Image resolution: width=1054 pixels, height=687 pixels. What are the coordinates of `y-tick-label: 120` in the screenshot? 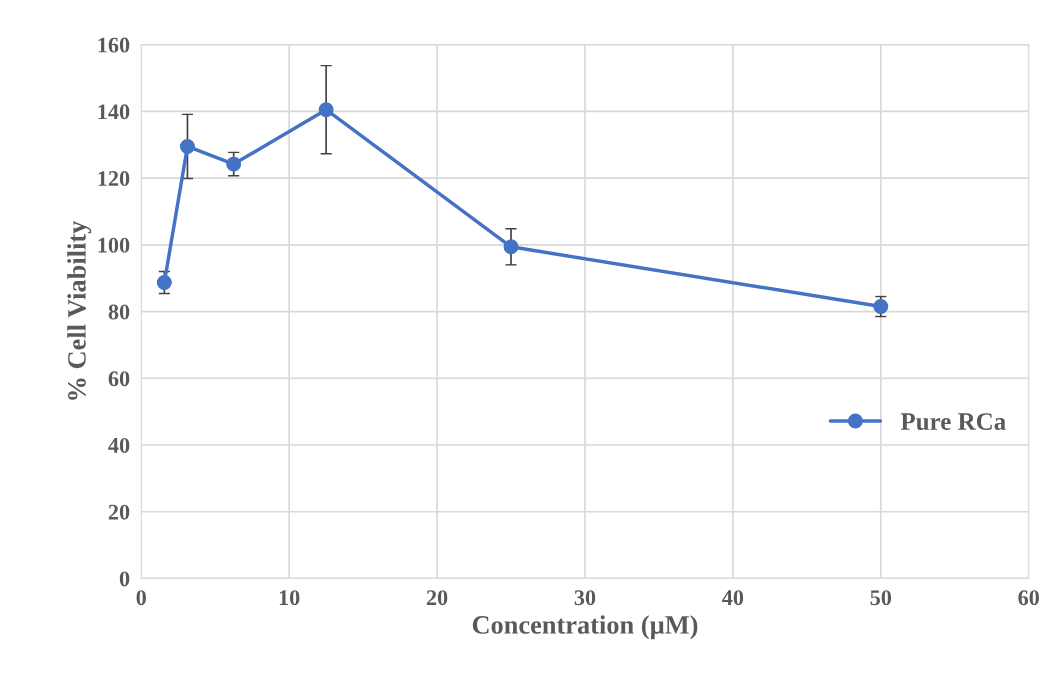 It's located at (114, 179).